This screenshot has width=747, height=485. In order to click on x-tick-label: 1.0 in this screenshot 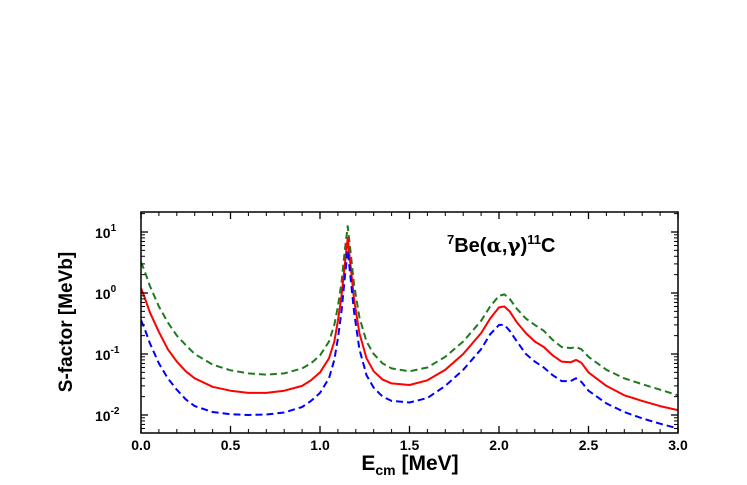, I will do `click(320, 445)`.